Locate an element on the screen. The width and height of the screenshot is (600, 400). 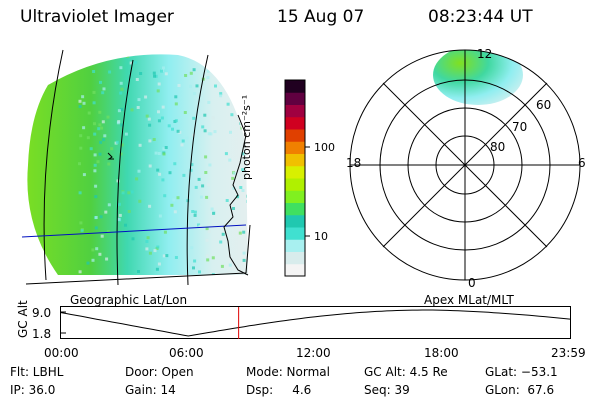
altitude-xtick-0000: 00:00 is located at coordinates (61, 353).